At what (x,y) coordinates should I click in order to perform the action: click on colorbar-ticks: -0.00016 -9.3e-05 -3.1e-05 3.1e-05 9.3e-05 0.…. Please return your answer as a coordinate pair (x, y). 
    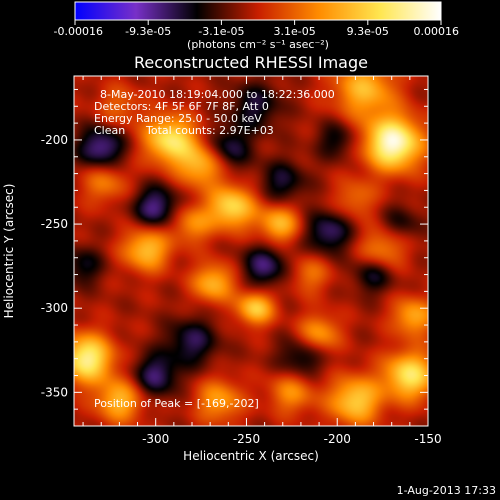
    Looking at the image, I should click on (256, 29).